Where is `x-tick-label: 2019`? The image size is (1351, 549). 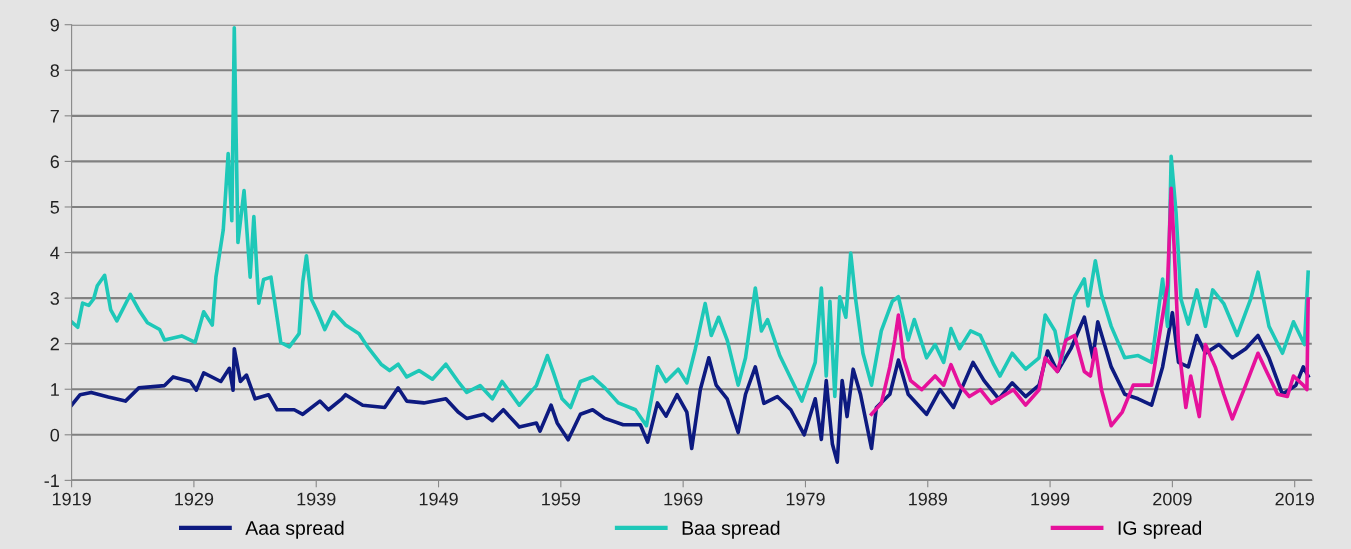
x-tick-label: 2019 is located at coordinates (1294, 499).